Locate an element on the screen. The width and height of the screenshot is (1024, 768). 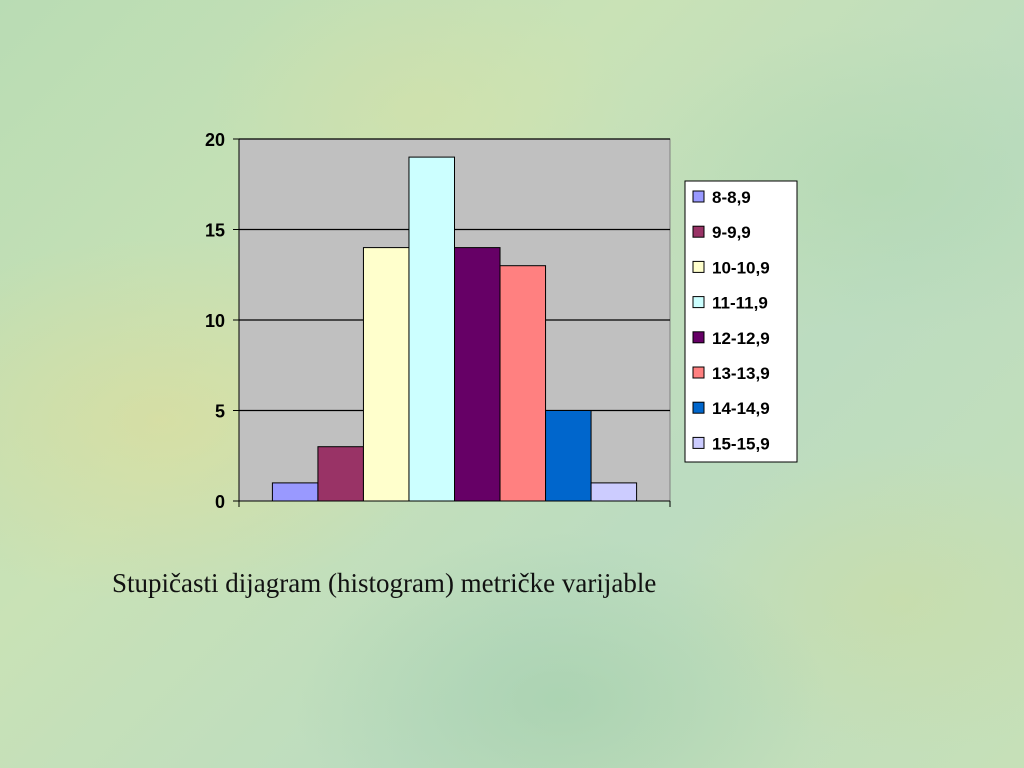
bar-8-8,9 is located at coordinates (295, 492).